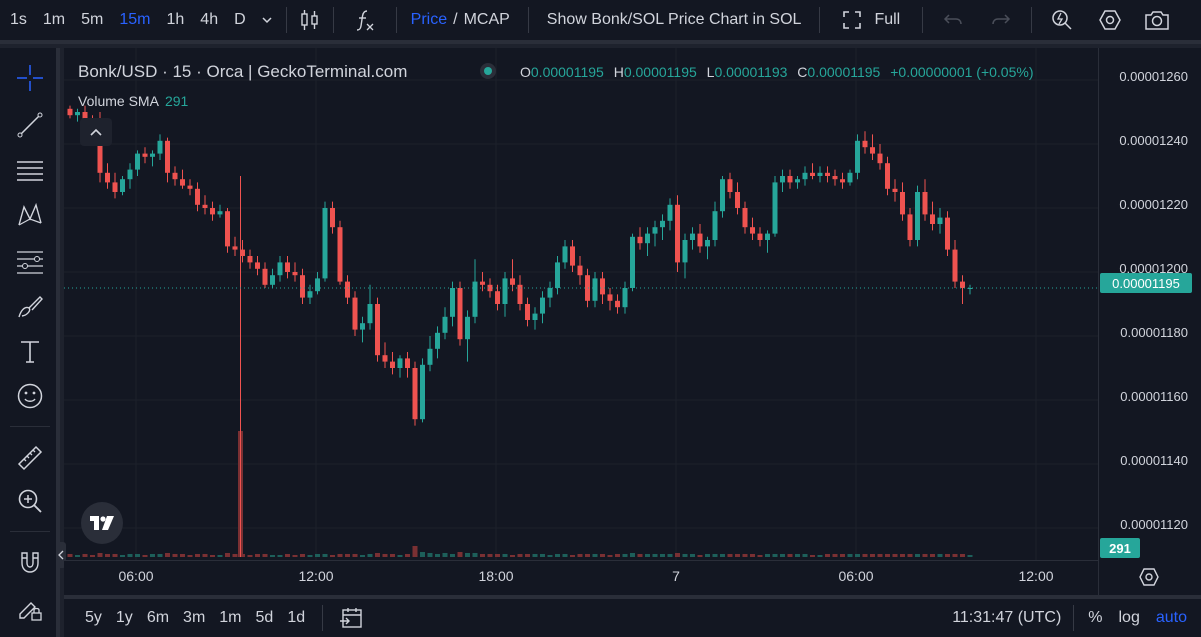 This screenshot has width=1201, height=637. What do you see at coordinates (30, 351) in the screenshot?
I see `text-tool` at bounding box center [30, 351].